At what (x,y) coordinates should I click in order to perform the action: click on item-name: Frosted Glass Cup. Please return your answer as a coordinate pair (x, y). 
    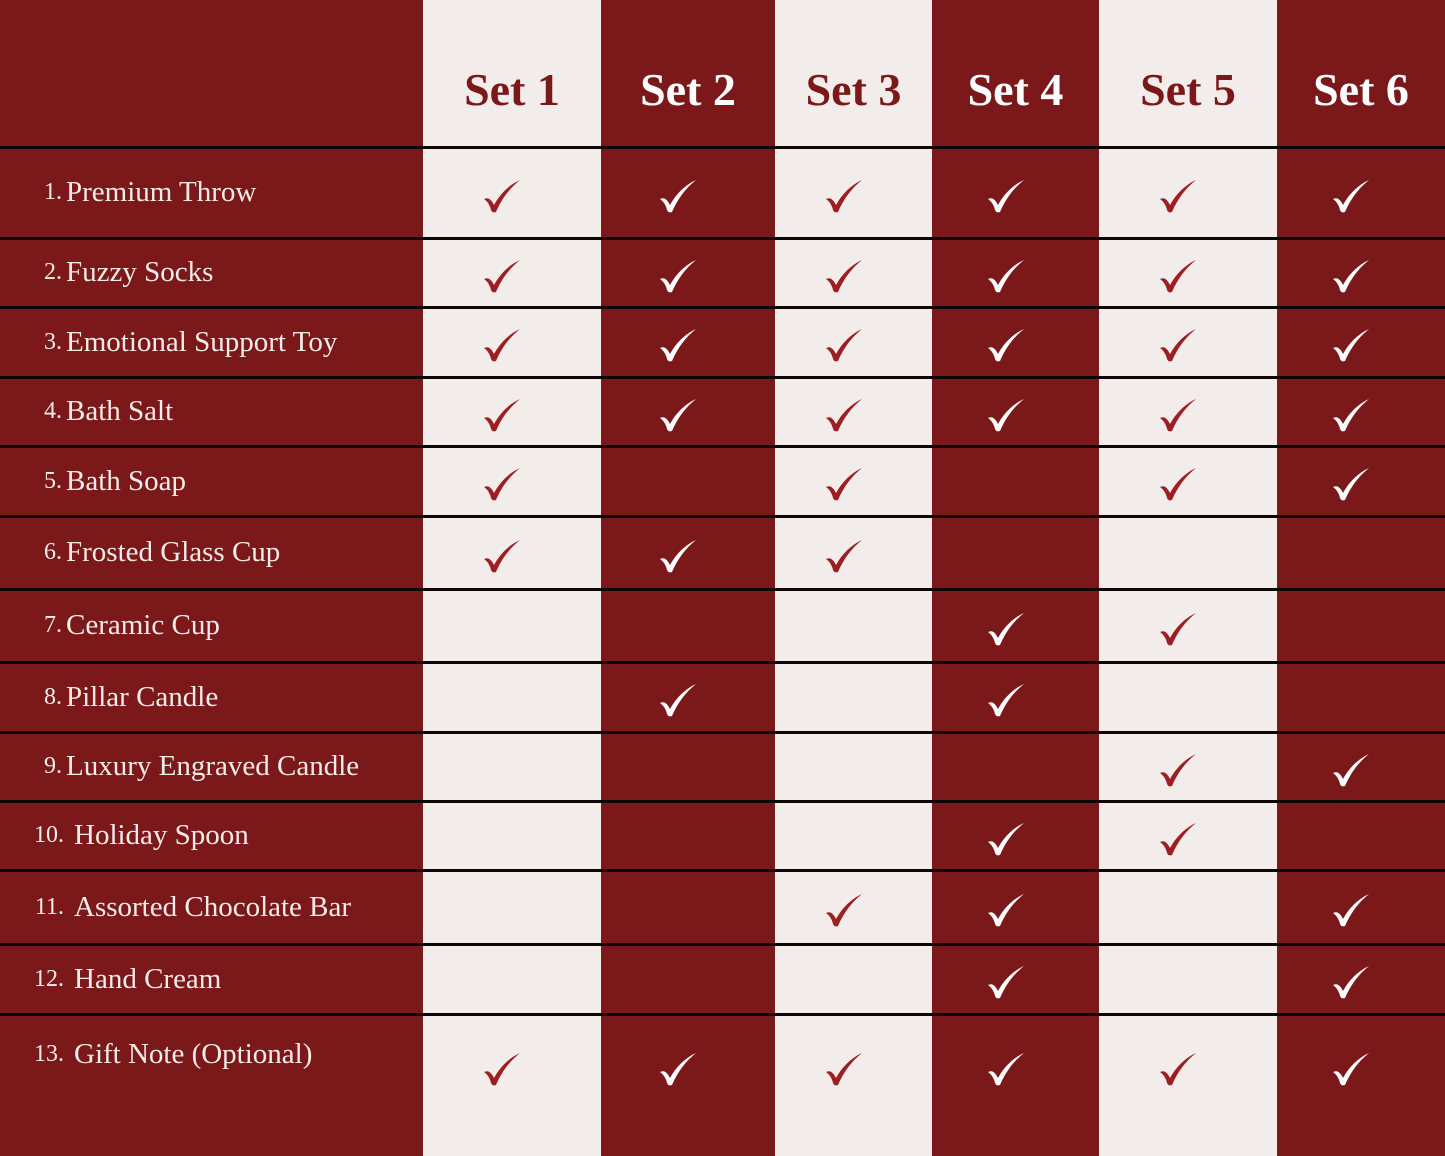
    Looking at the image, I should click on (173, 552).